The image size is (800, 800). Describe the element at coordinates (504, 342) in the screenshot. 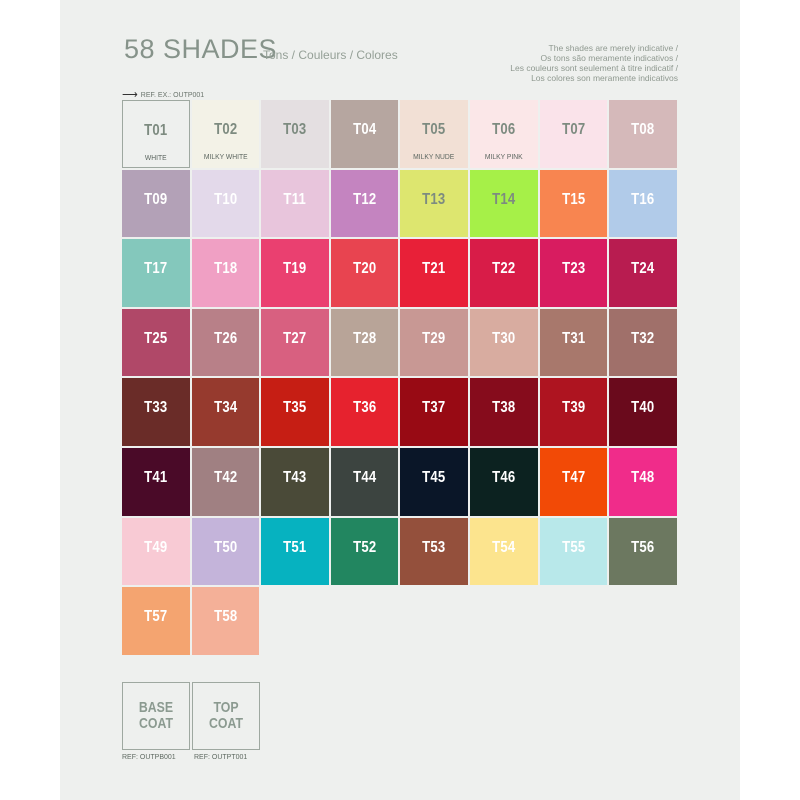

I see `shade-swatch-t30: T30` at that location.